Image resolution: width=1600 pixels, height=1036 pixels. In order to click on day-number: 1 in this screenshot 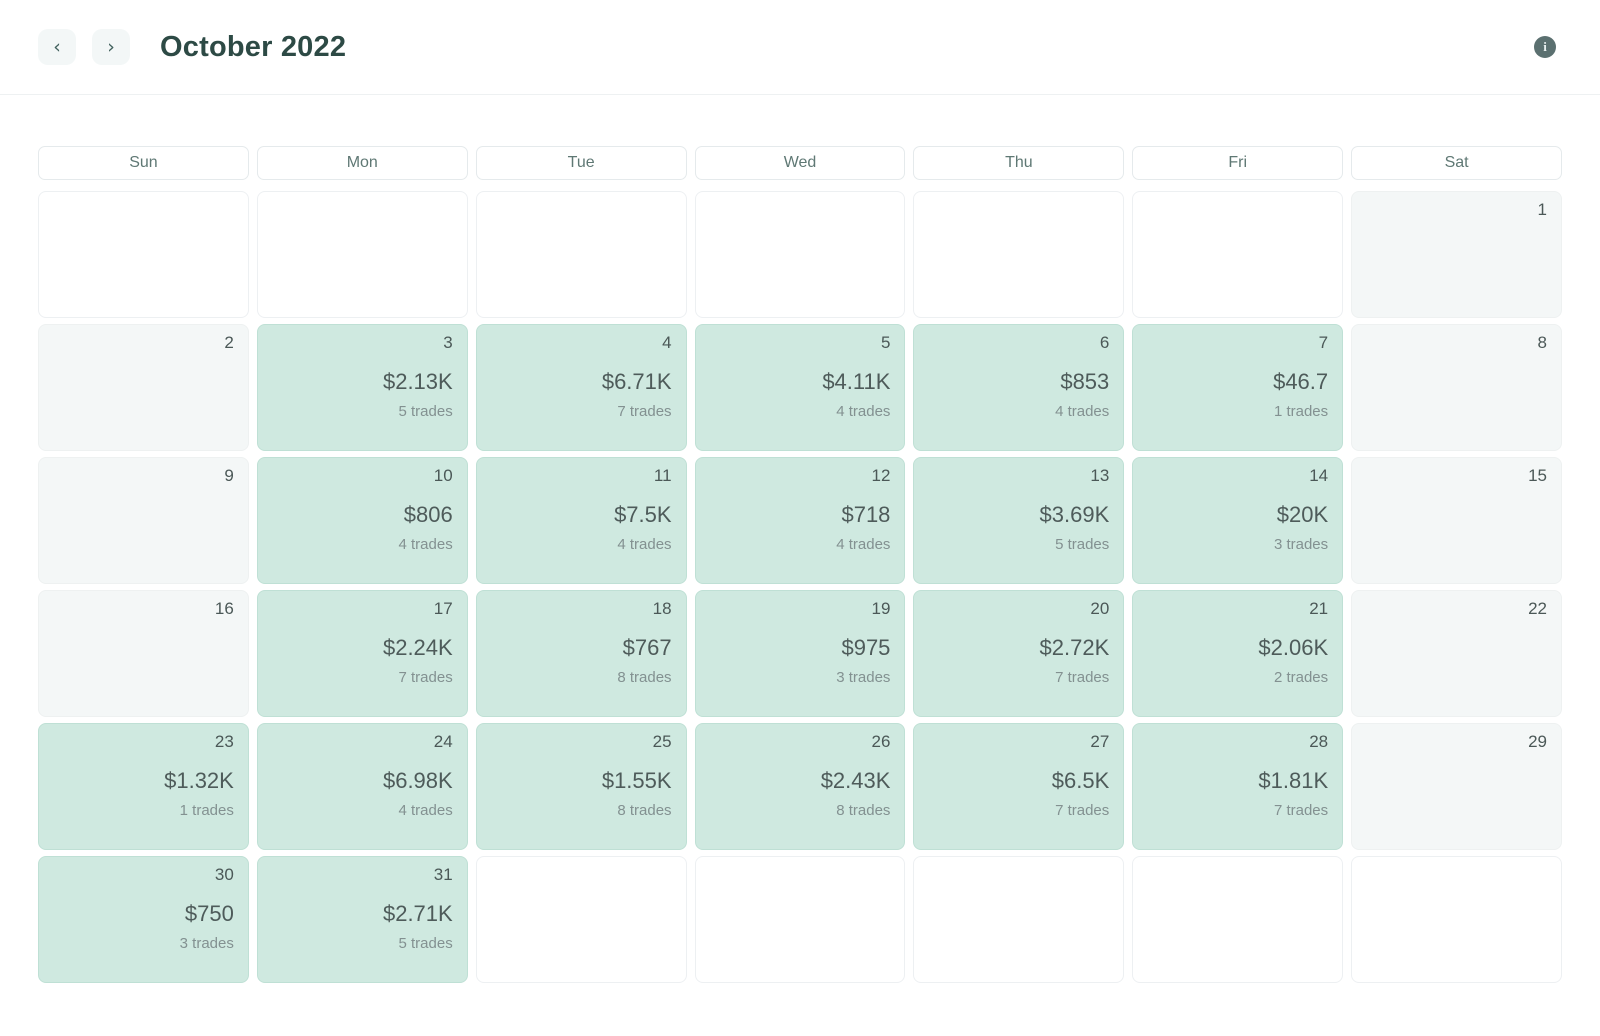, I will do `click(1542, 209)`.